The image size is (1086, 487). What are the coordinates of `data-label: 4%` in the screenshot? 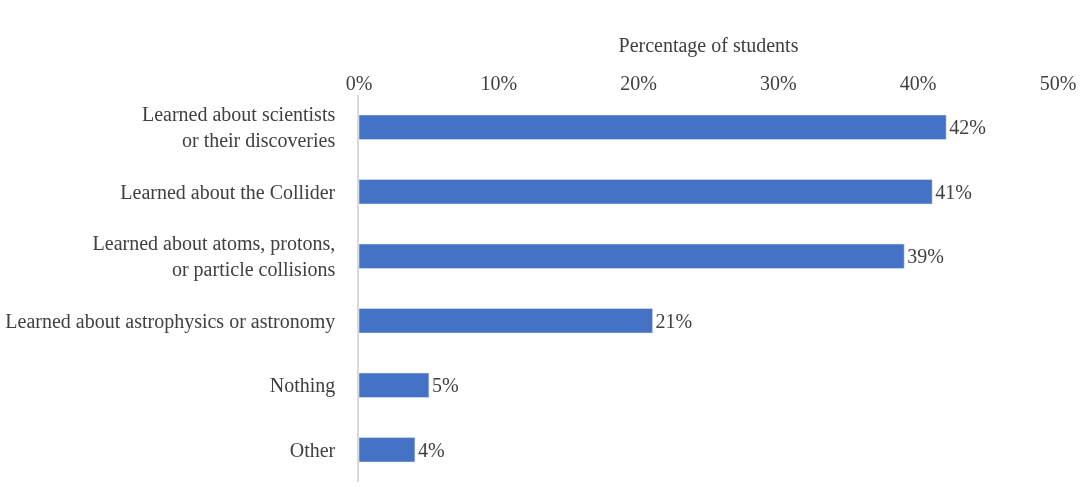 It's located at (431, 449).